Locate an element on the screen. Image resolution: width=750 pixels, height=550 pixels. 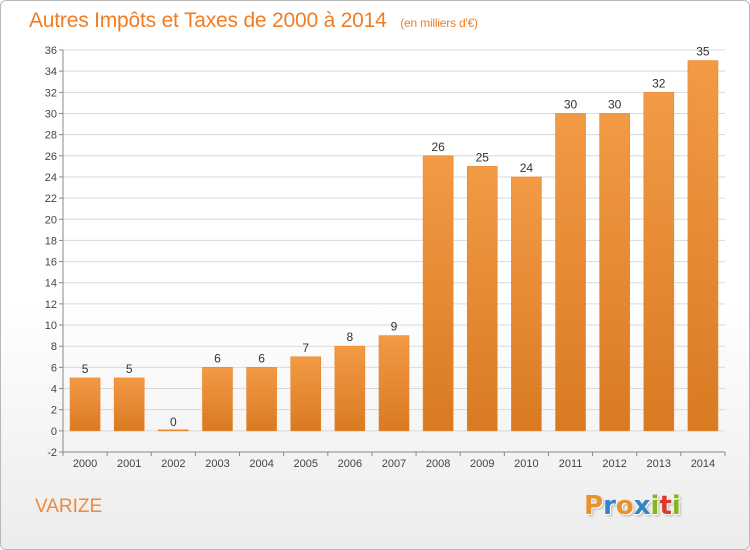
x-tick-label-2010: 2010 is located at coordinates (526, 464).